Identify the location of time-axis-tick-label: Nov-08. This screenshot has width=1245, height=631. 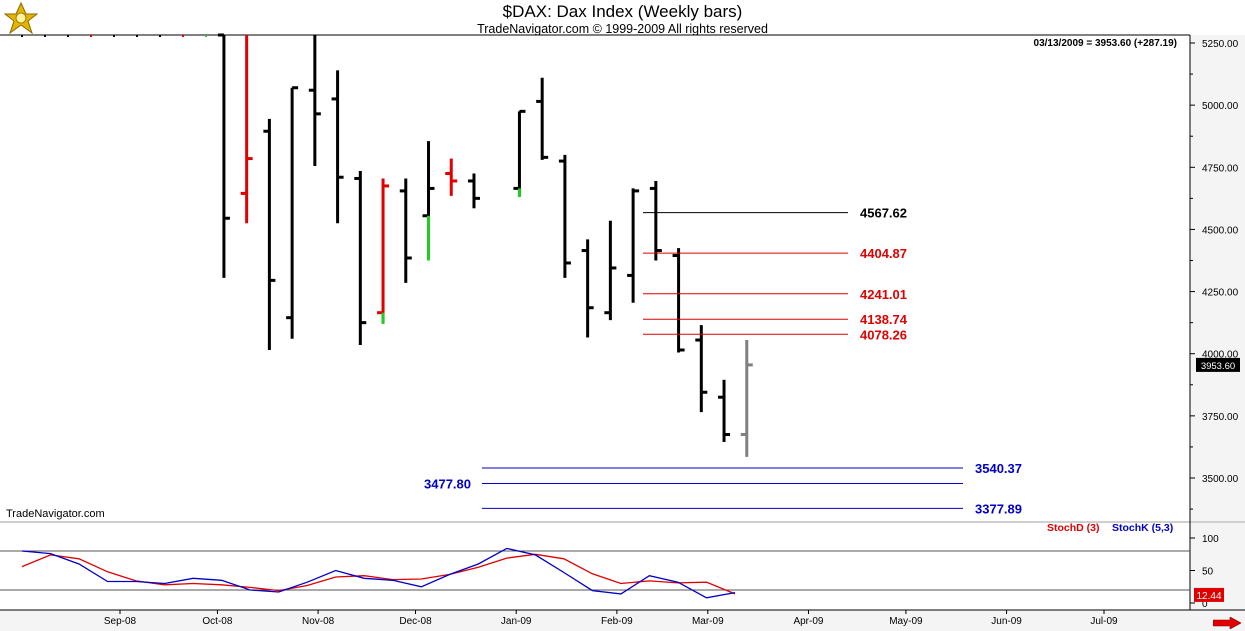
(318, 621).